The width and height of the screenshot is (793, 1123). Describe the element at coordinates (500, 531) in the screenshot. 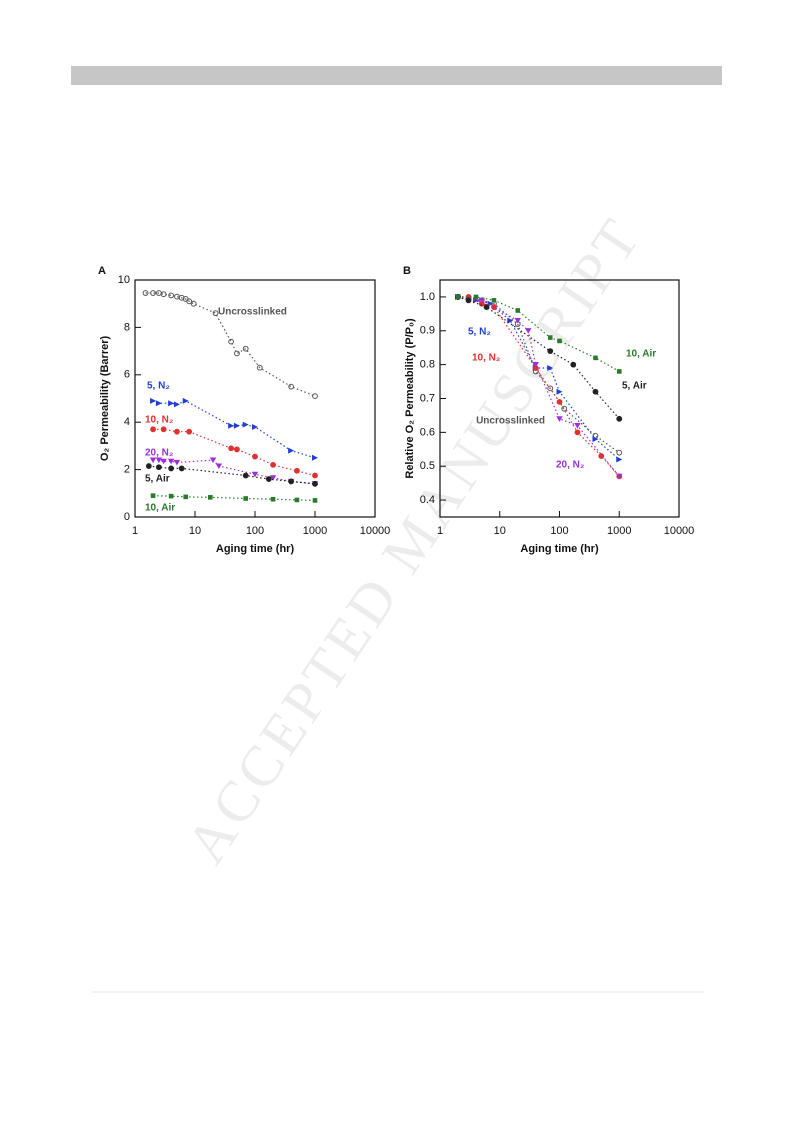

I see `x-tick-label: 10` at that location.